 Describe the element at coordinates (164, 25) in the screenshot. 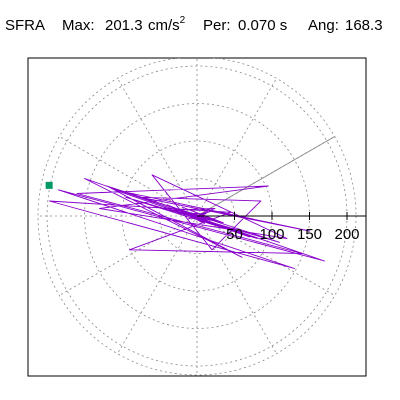

I see `max-unit-text: cm/s` at that location.